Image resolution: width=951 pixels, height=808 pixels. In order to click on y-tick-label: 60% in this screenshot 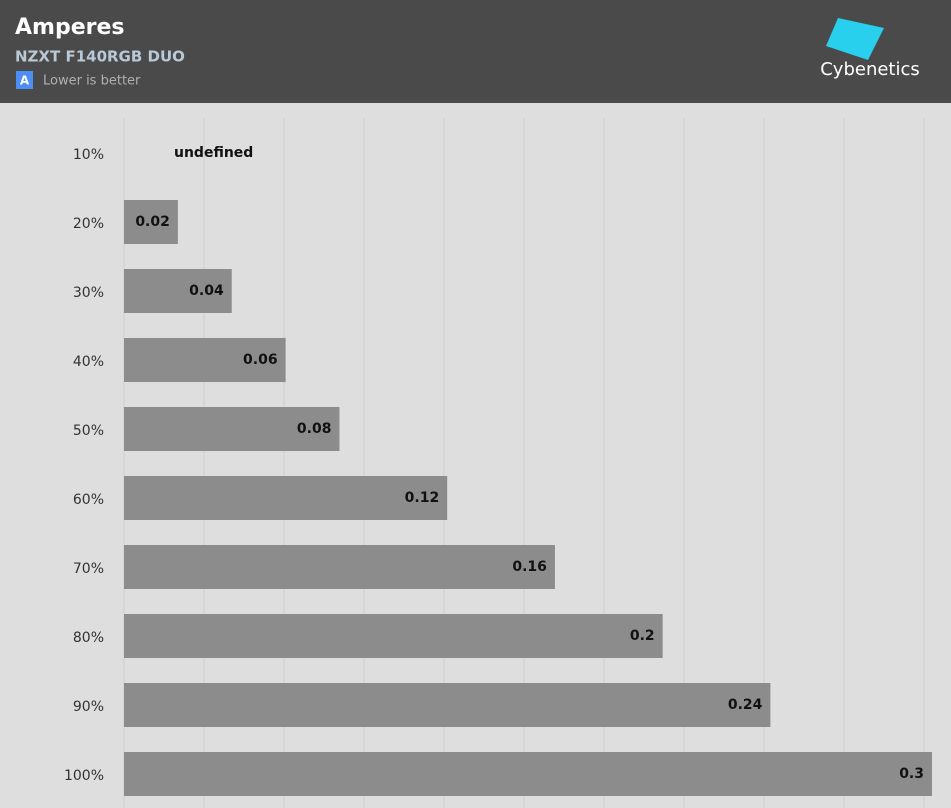, I will do `click(88, 500)`.